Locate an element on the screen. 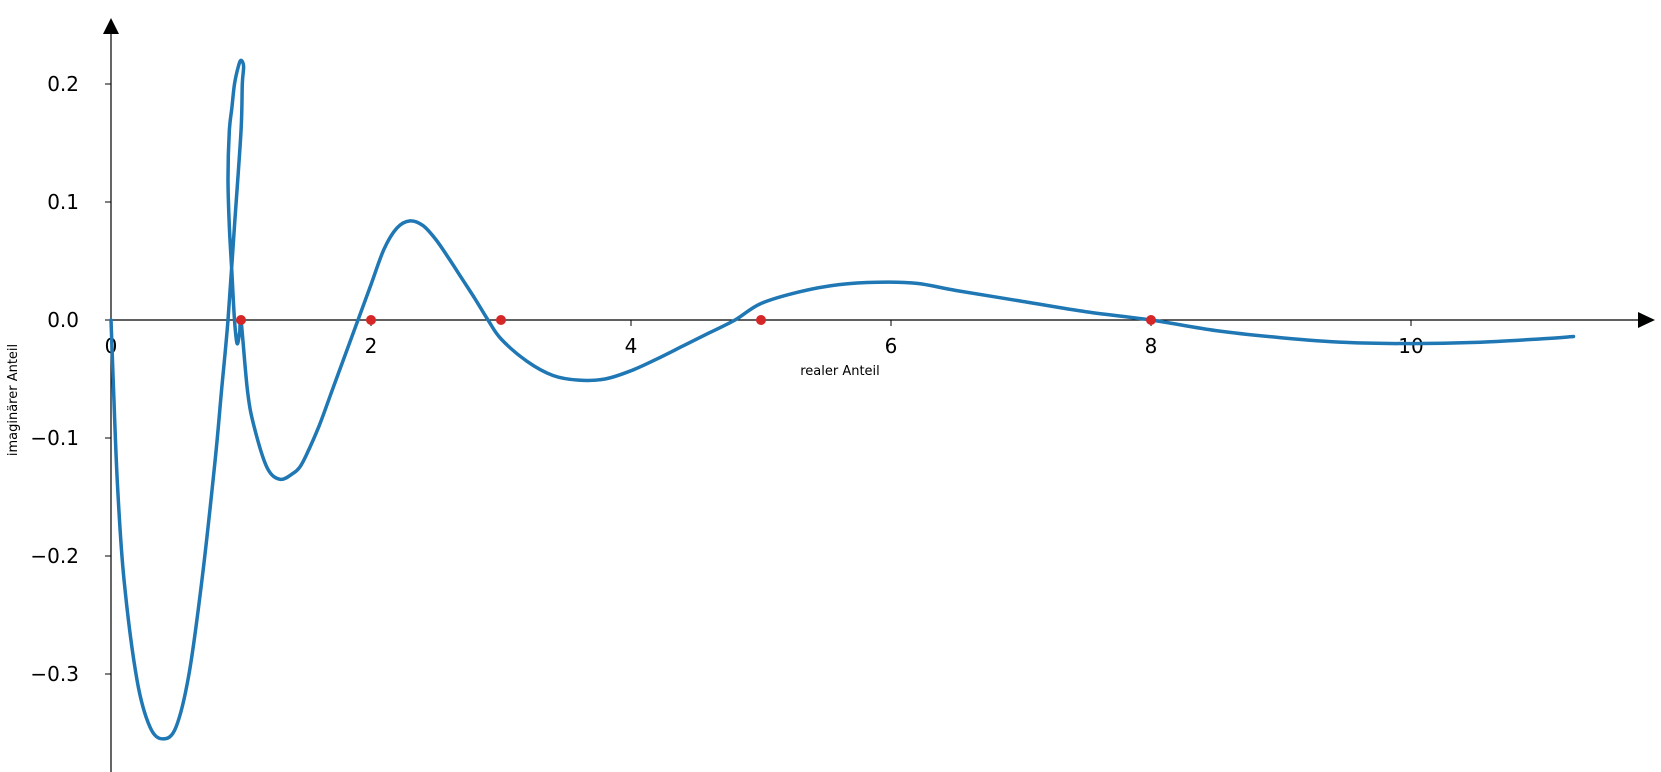 The height and width of the screenshot is (772, 1661). y-axis-arrow-icon is located at coordinates (111, 26).